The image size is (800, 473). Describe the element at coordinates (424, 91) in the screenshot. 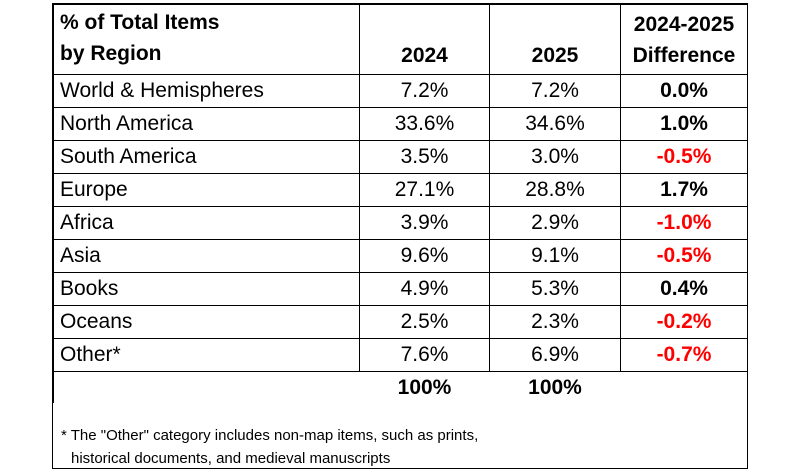

I see `value-2024-cell: 7.2%` at that location.